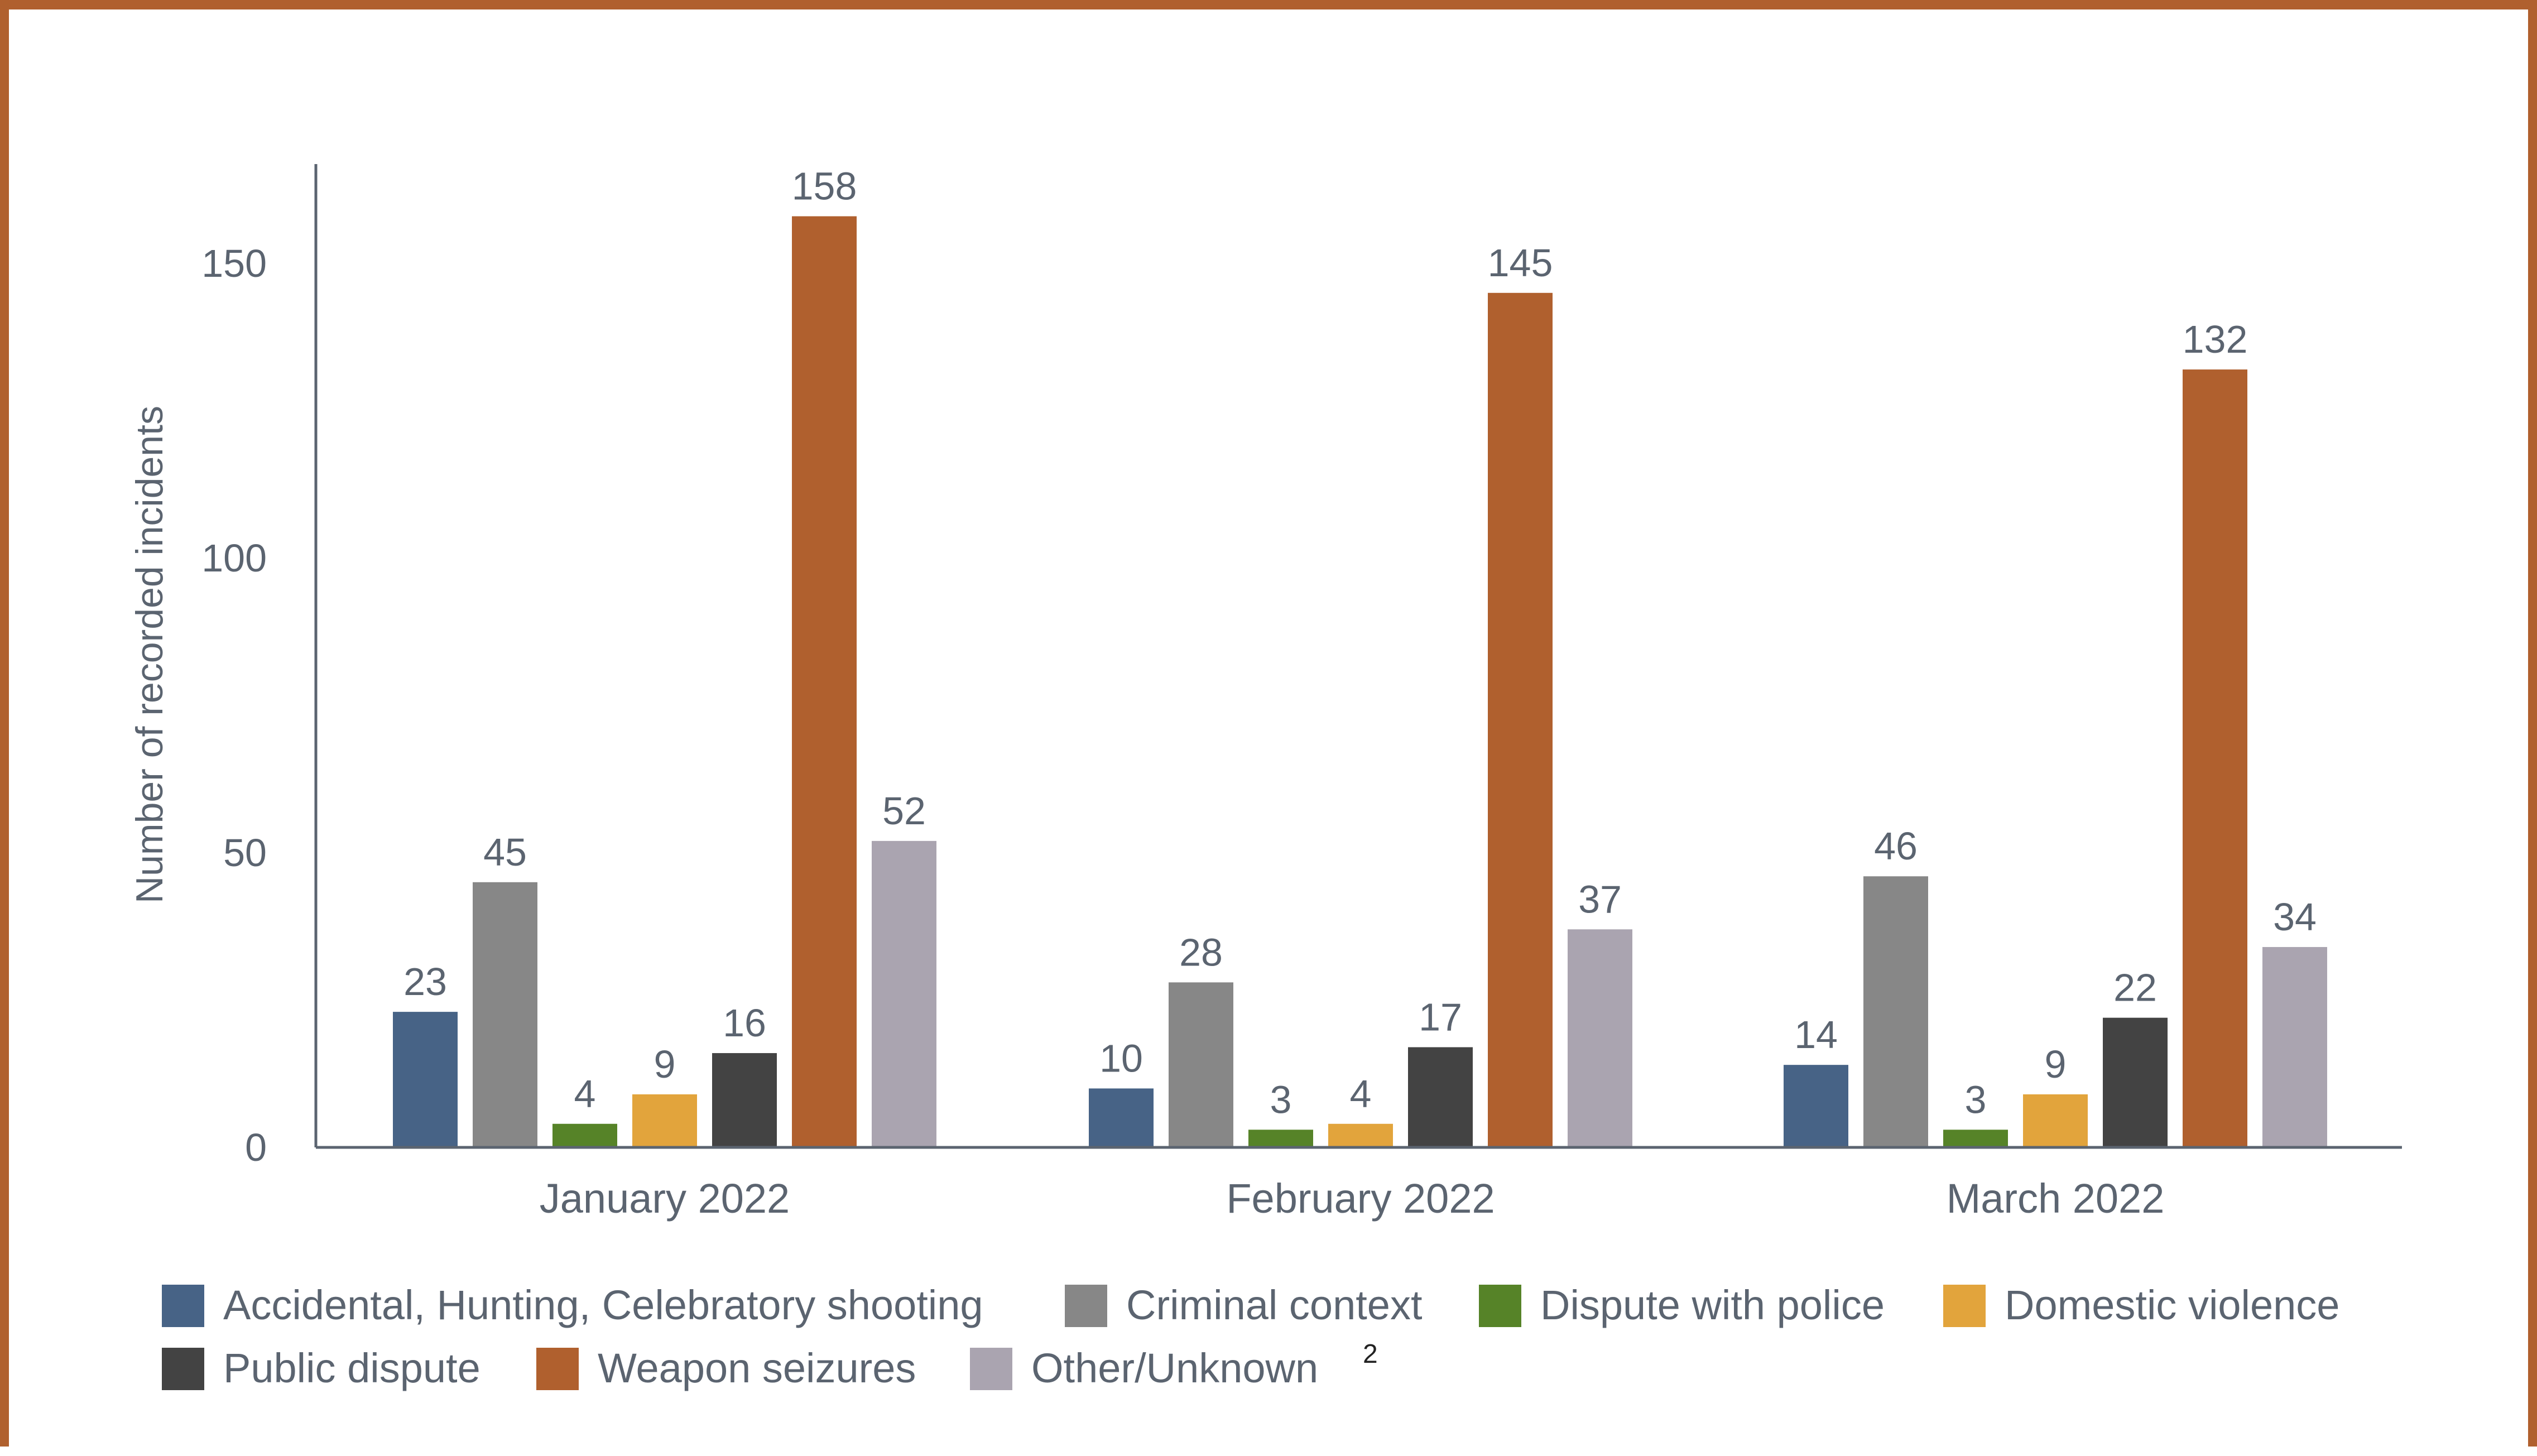 Image resolution: width=2537 pixels, height=1456 pixels. Describe the element at coordinates (1360, 1198) in the screenshot. I see `x-tick-label: February 2022` at that location.